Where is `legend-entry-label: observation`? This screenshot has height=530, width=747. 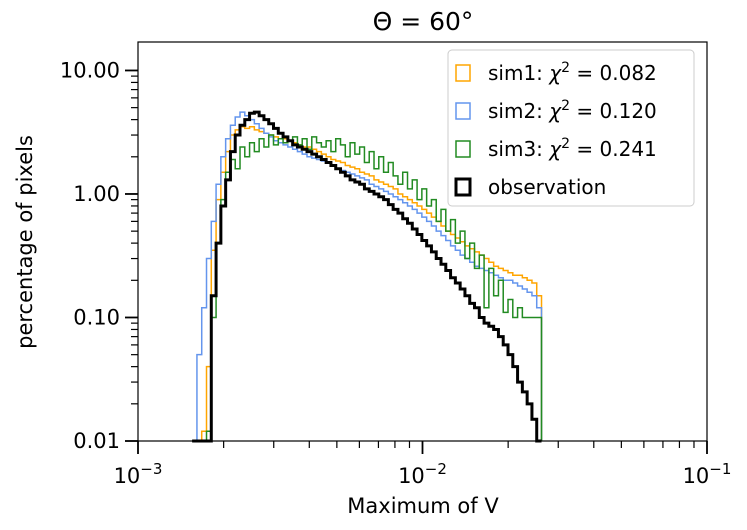 legend-entry-label: observation is located at coordinates (547, 187).